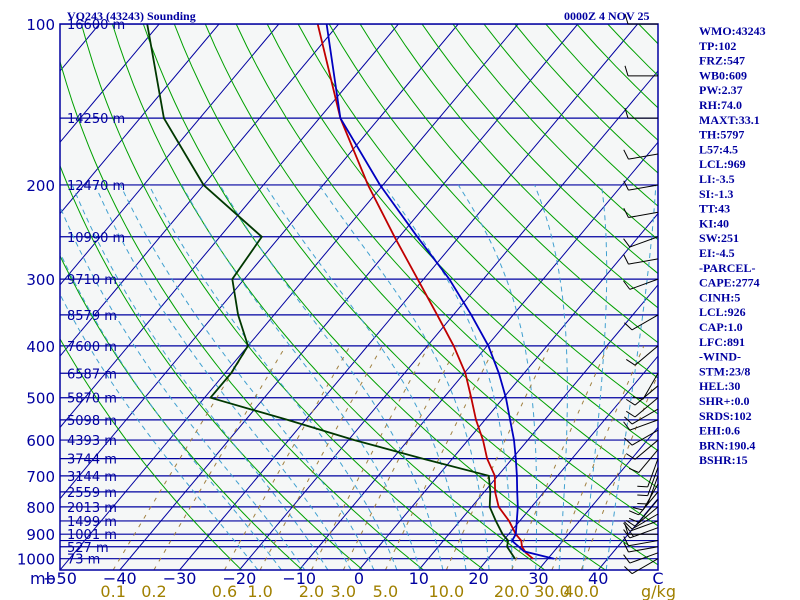 This screenshot has height=600, width=800. I want to click on mixing-ratio-tick-label: 0.1, so click(112, 591).